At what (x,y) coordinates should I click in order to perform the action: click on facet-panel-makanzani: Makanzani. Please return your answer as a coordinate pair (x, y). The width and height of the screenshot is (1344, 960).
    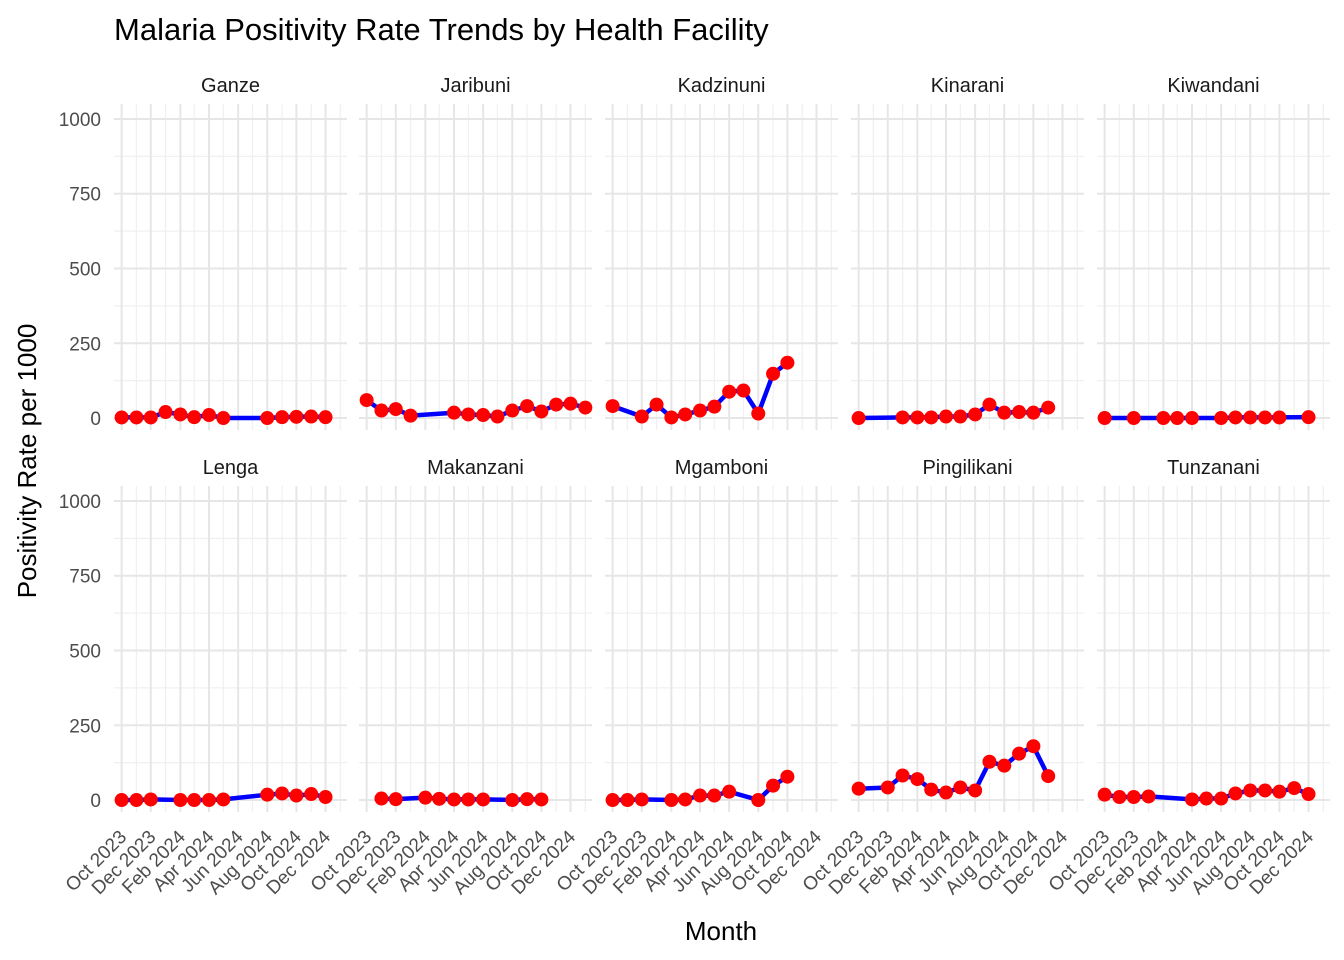
    Looking at the image, I should click on (475, 634).